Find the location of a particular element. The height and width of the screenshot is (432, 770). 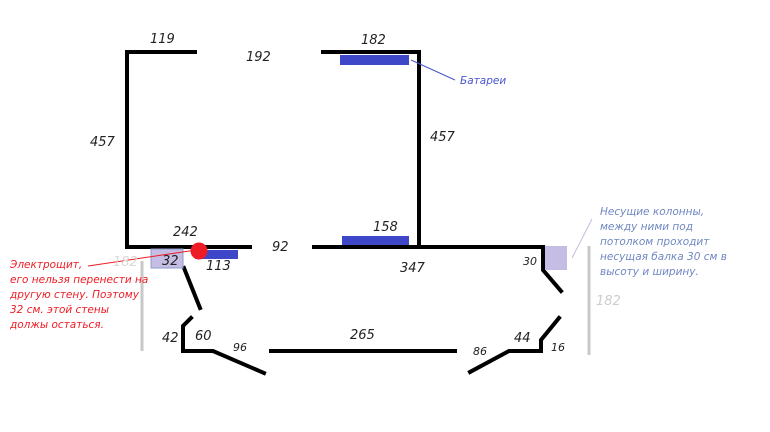

dim-265: 265 is located at coordinates (362, 335).